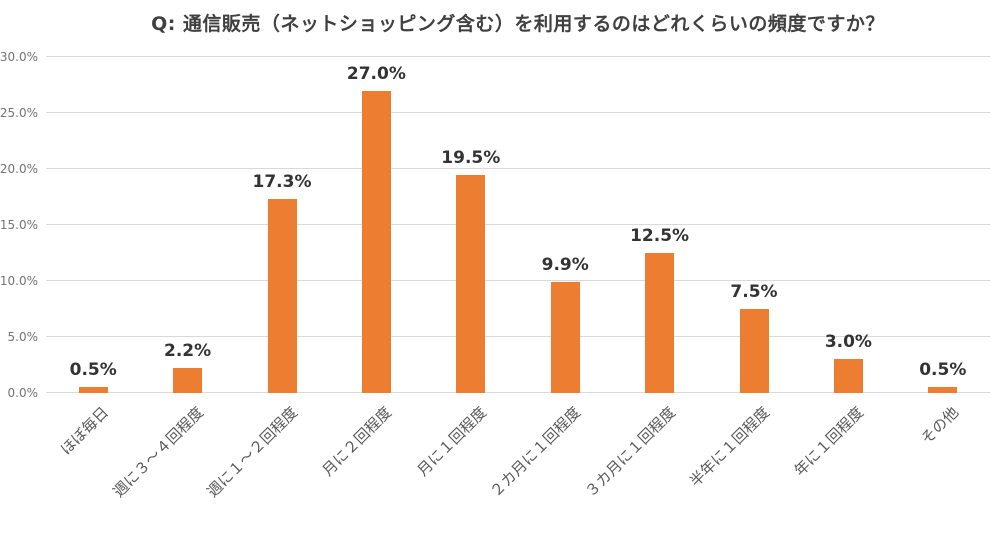 The height and width of the screenshot is (538, 1000). I want to click on x-tick-label: 月に１回程度, so click(451, 441).